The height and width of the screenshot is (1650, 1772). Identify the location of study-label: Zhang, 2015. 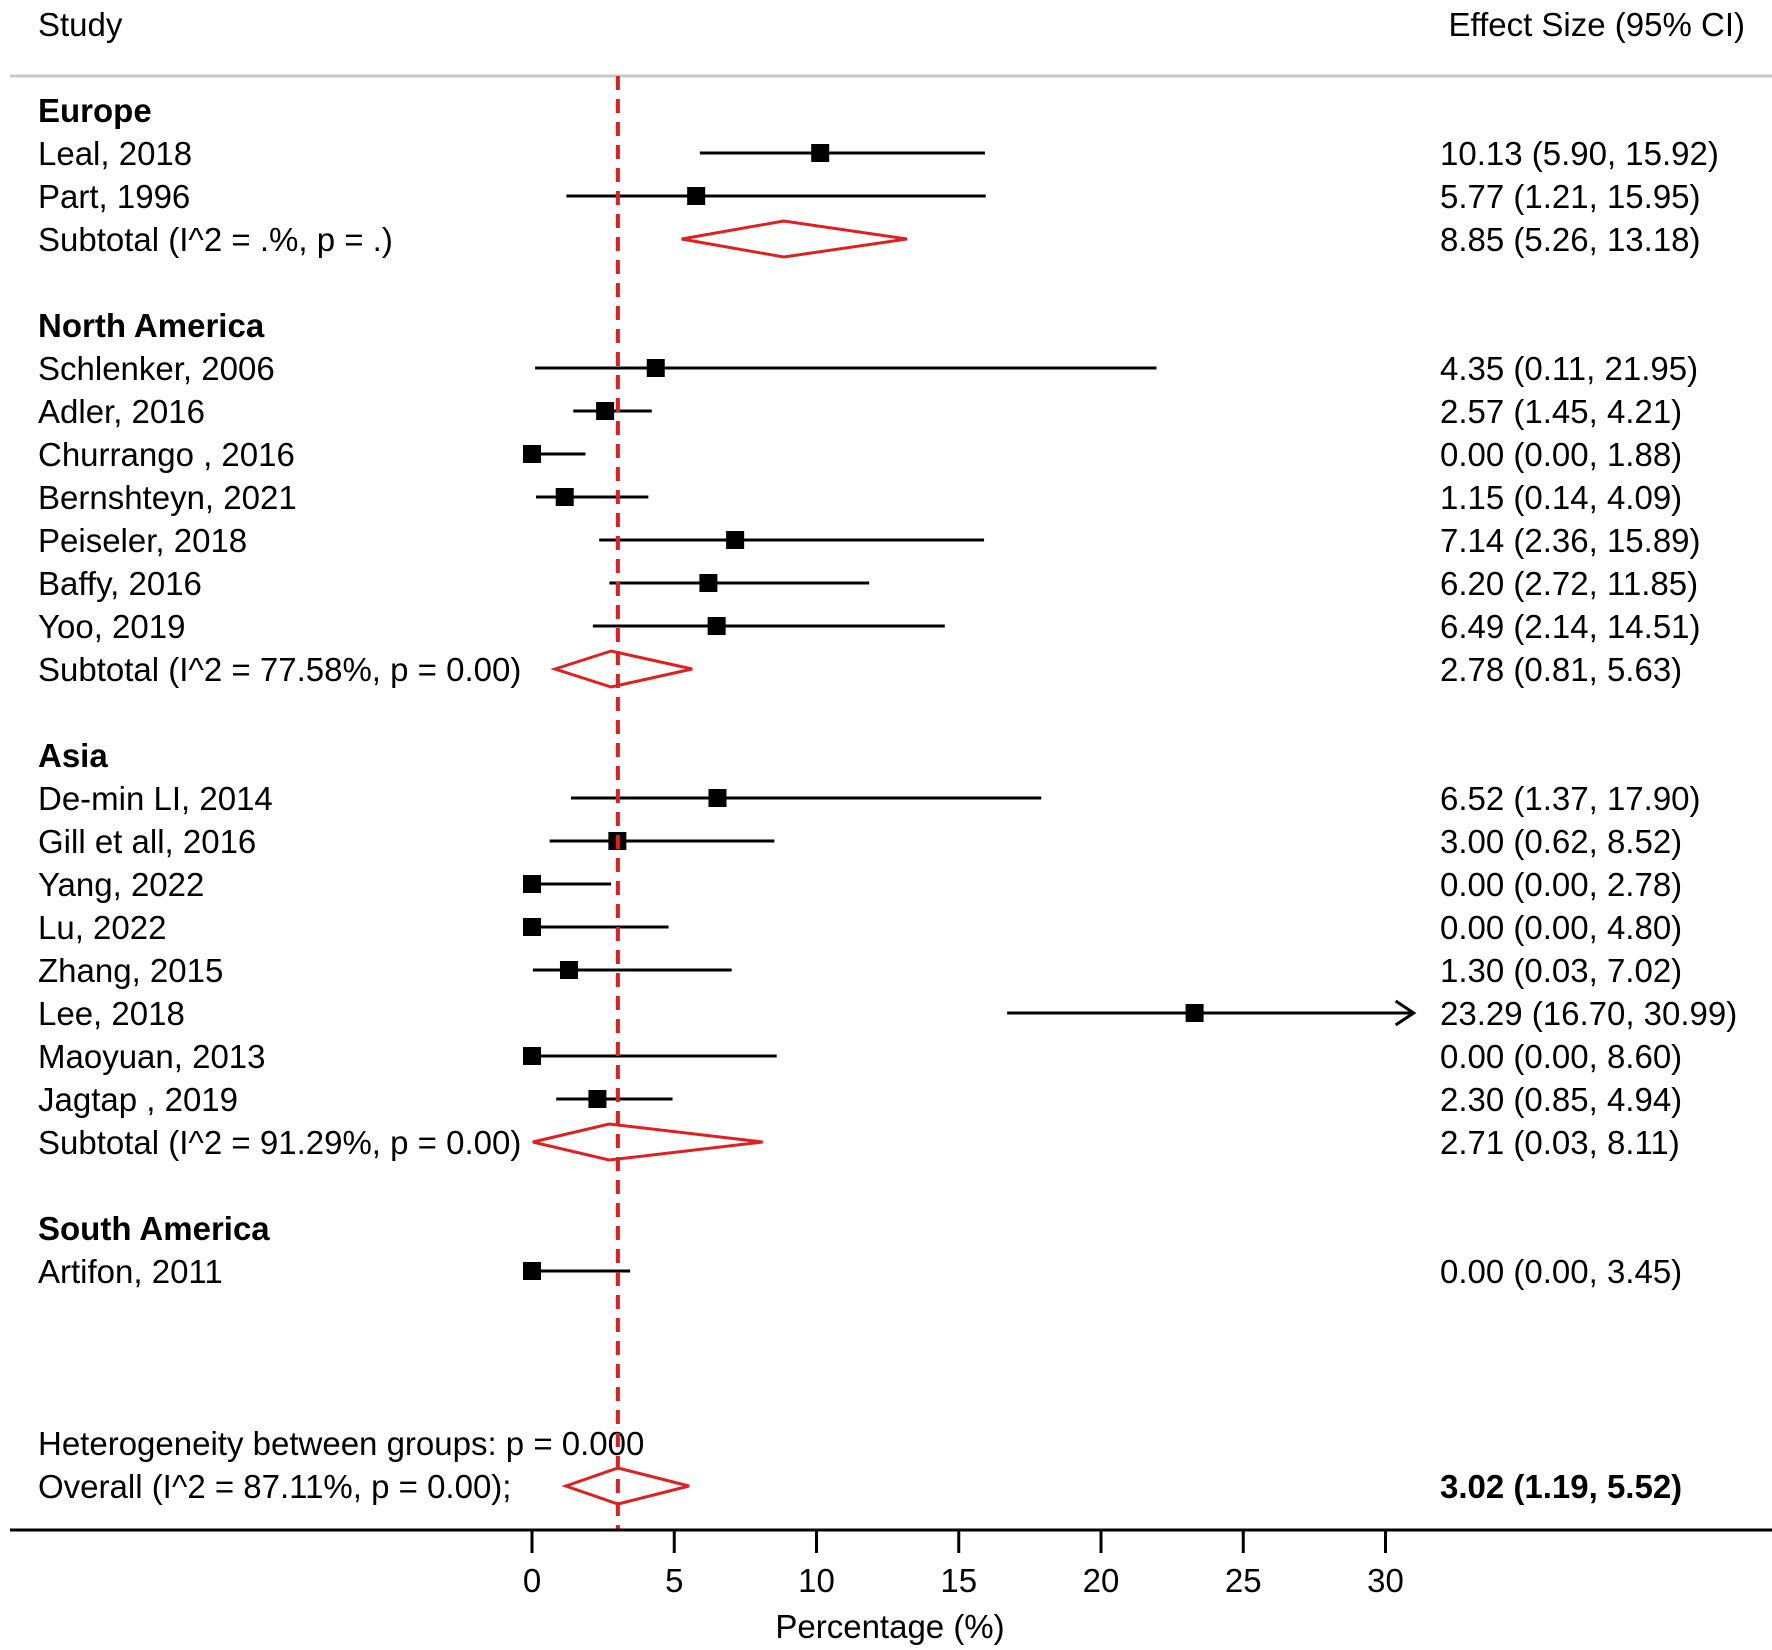
(130, 970).